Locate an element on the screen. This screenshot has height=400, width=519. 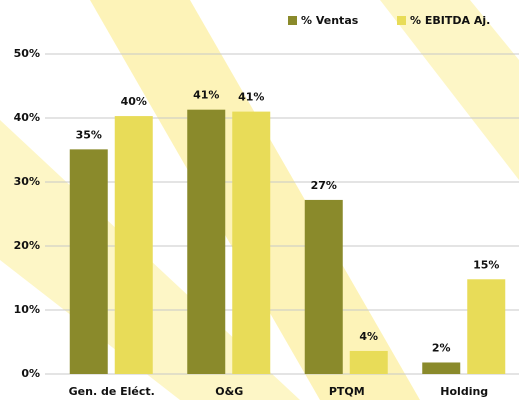
x-tick-label: PTQM is located at coordinates (347, 391).